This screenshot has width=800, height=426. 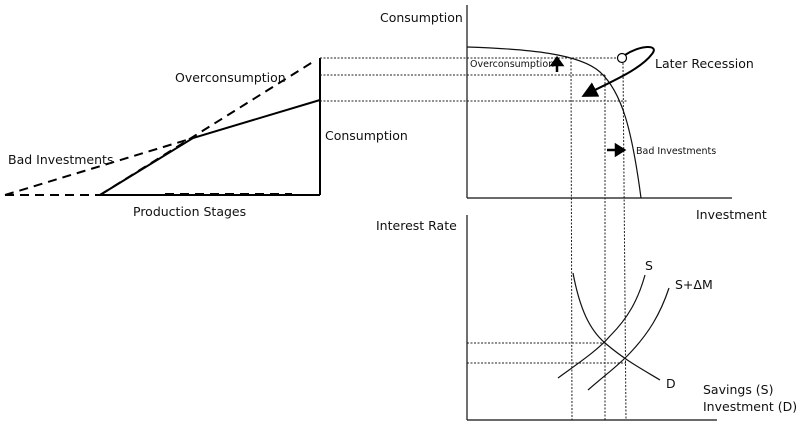 What do you see at coordinates (694, 284) in the screenshot?
I see `supply-shift-label: S+ΔM` at bounding box center [694, 284].